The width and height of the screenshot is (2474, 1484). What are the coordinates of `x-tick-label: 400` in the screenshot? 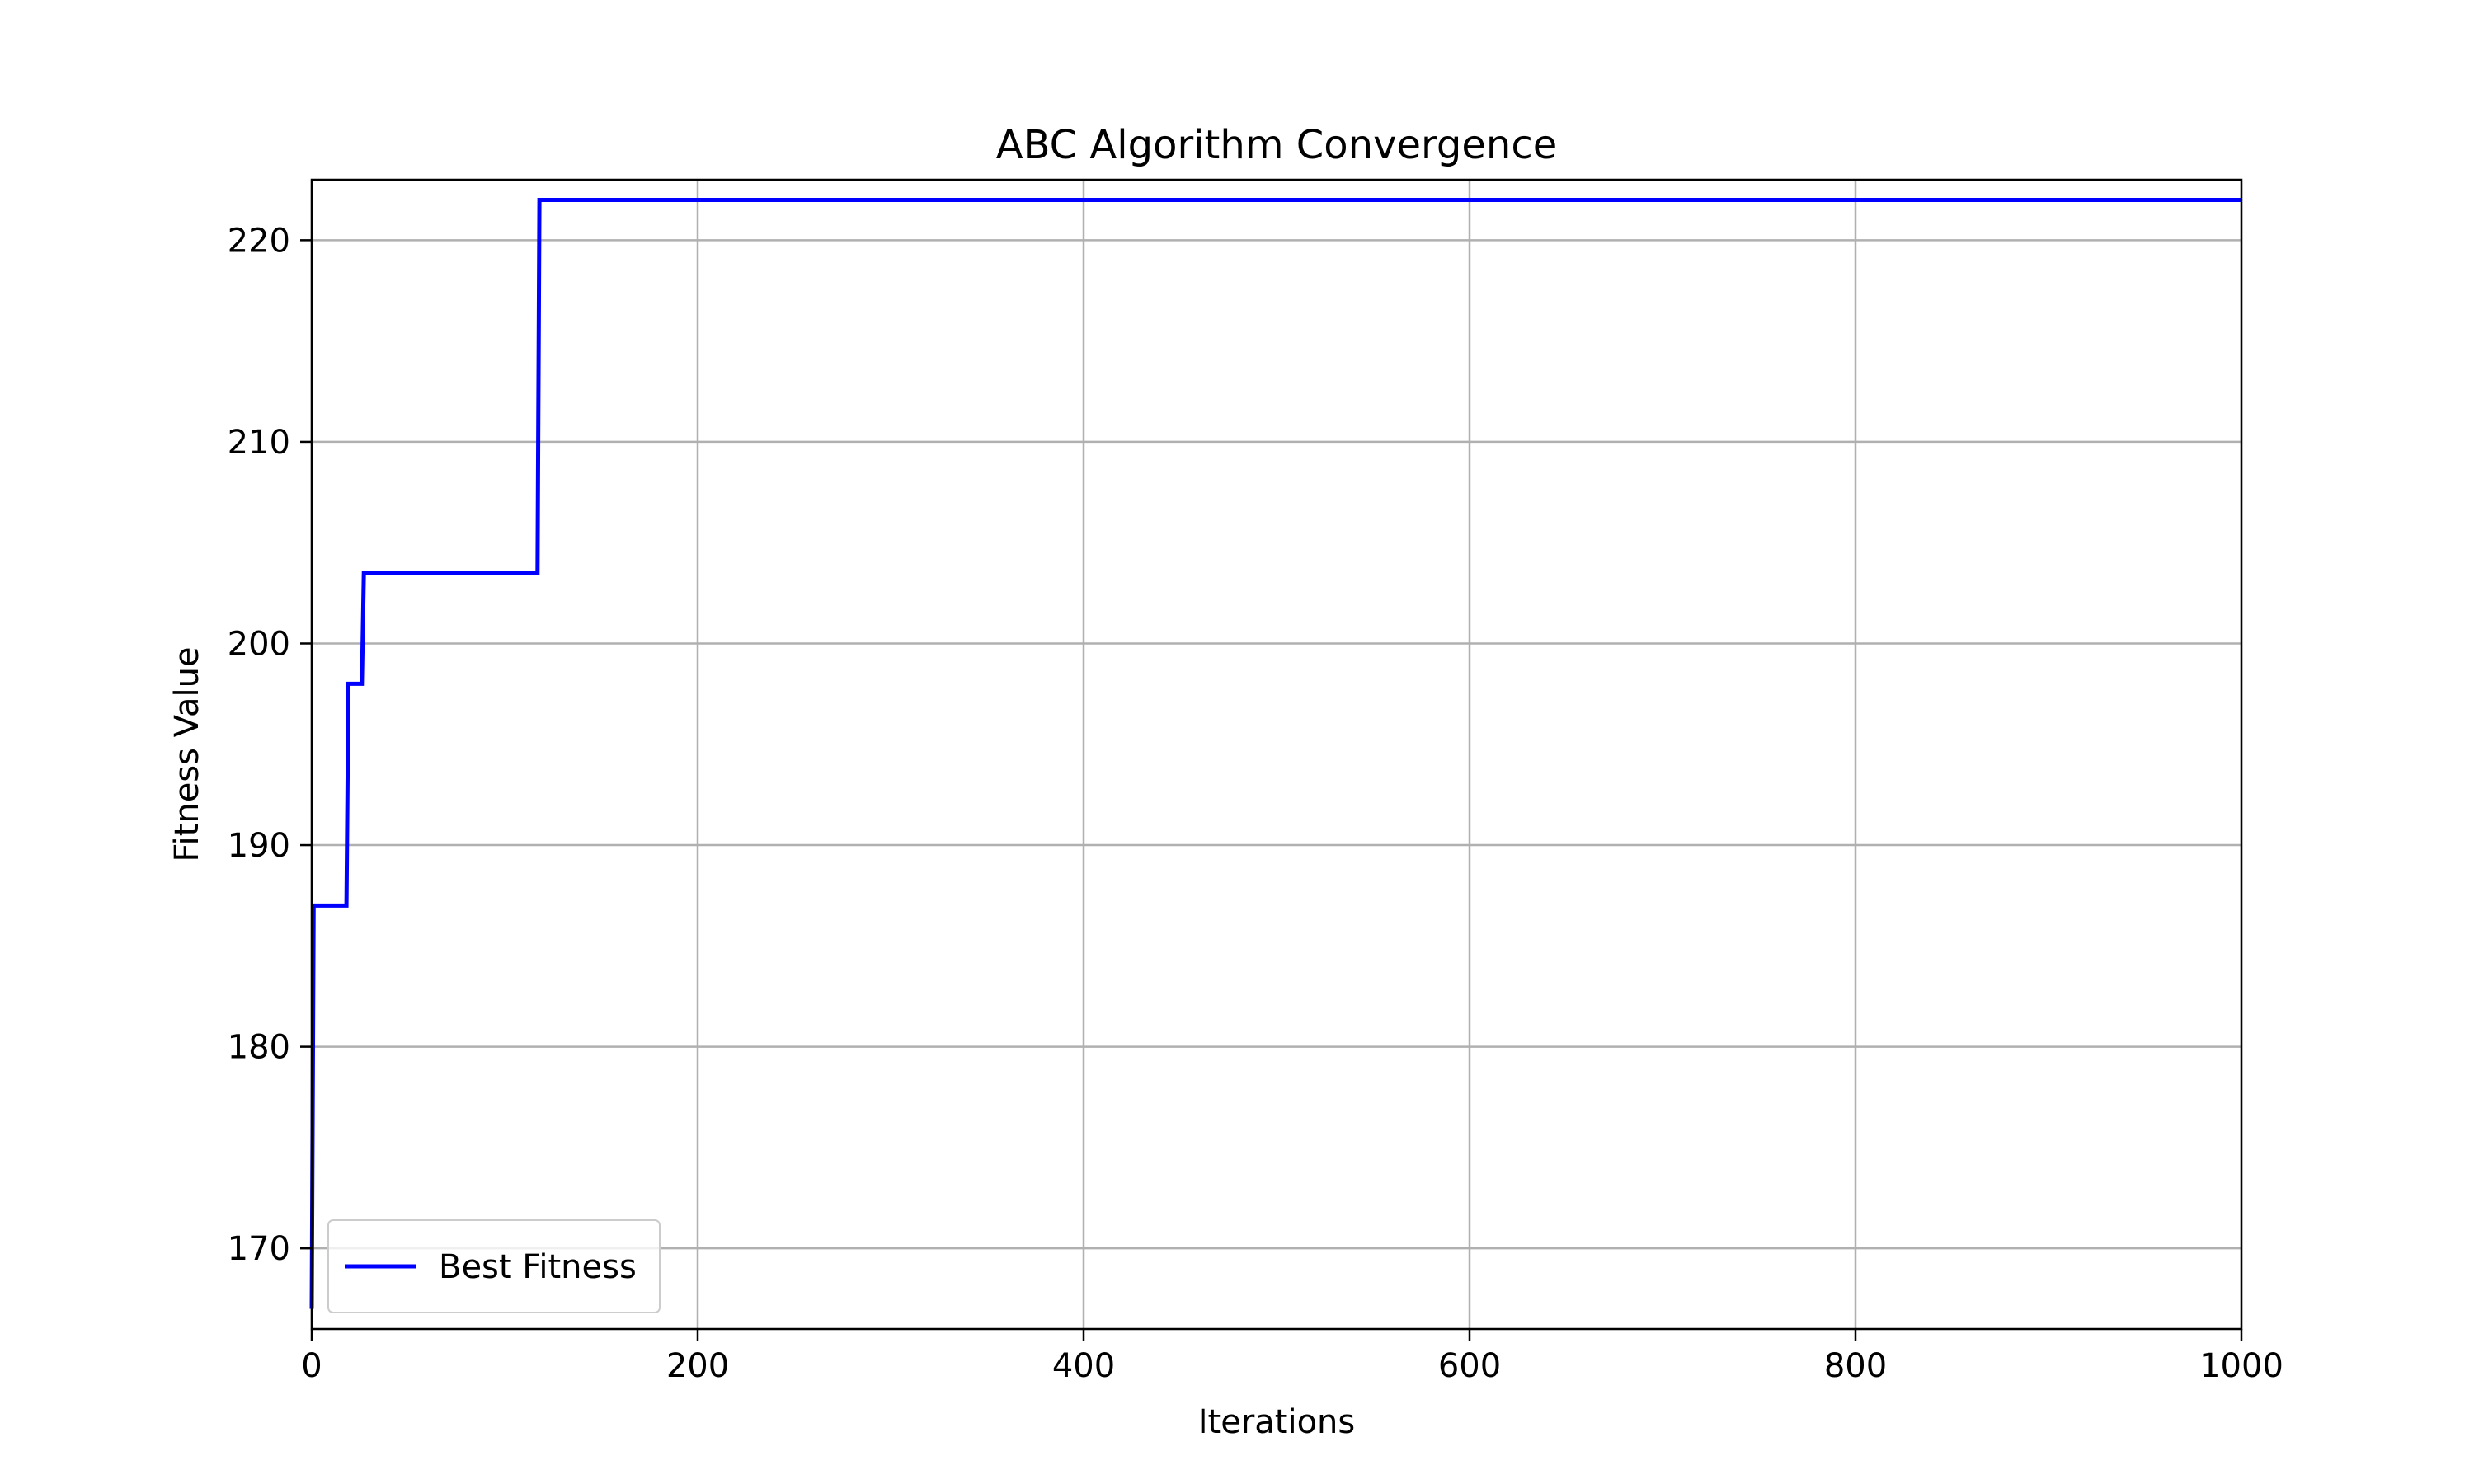 It's located at (1083, 1366).